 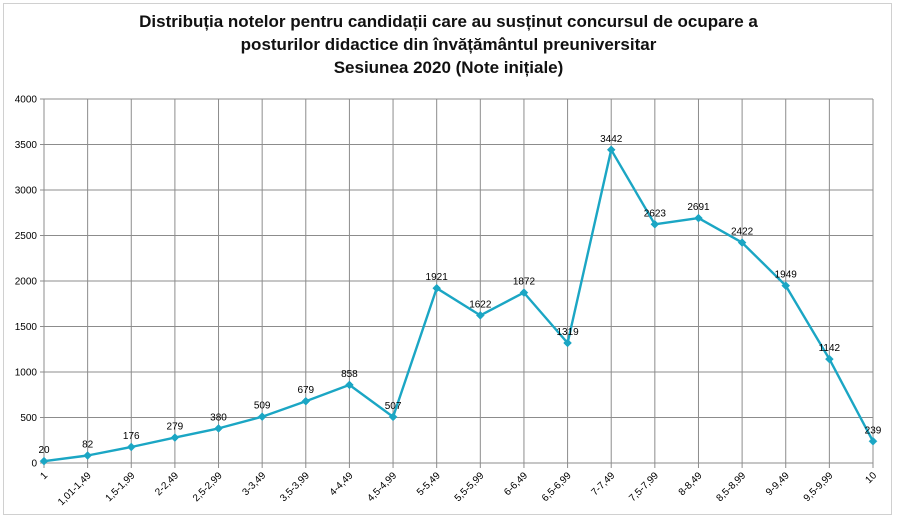 I want to click on x-tick-label: 7-7,49, so click(x=604, y=484).